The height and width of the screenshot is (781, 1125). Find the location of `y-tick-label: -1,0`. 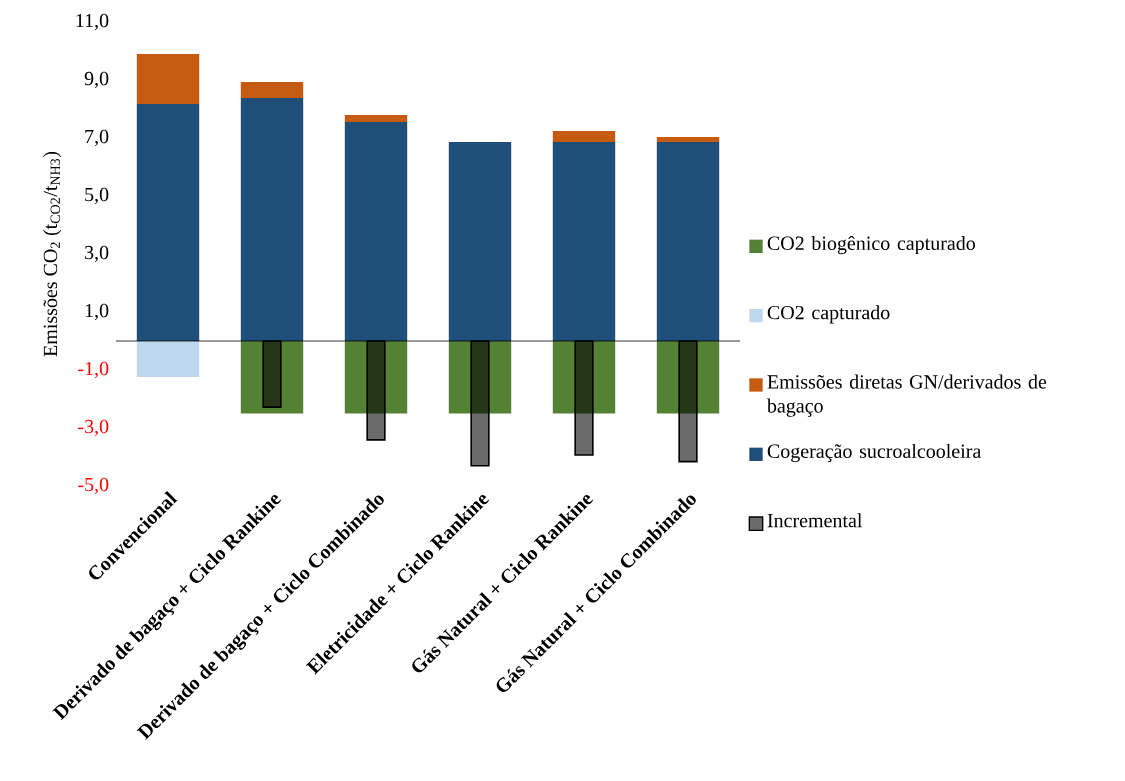

y-tick-label: -1,0 is located at coordinates (93, 370).